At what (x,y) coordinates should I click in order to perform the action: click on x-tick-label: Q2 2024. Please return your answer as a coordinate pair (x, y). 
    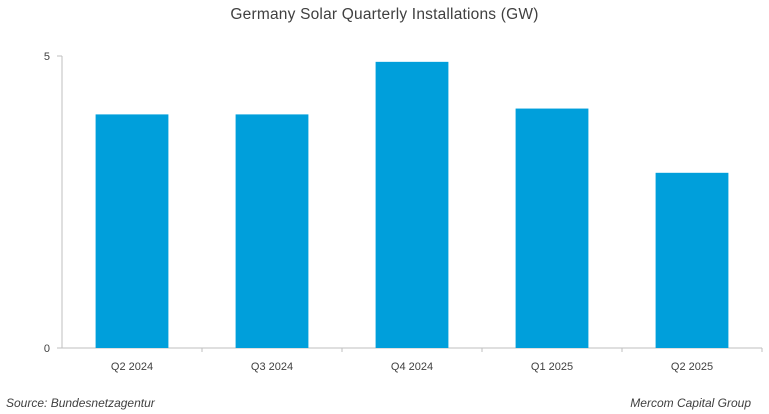
    Looking at the image, I should click on (132, 367).